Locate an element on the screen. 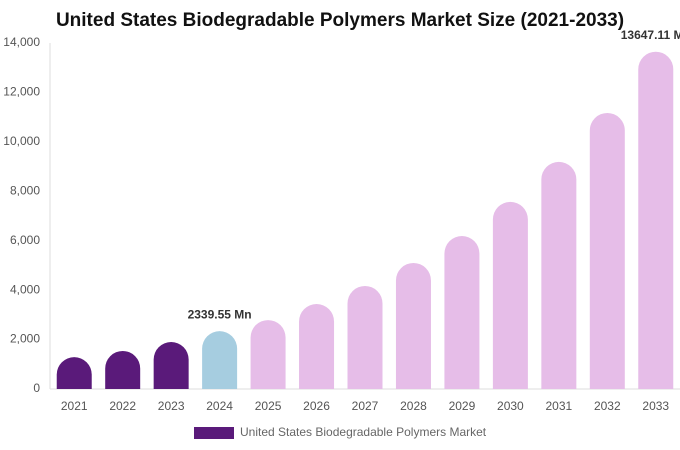  data-label: 2339.55 Mn is located at coordinates (220, 314).